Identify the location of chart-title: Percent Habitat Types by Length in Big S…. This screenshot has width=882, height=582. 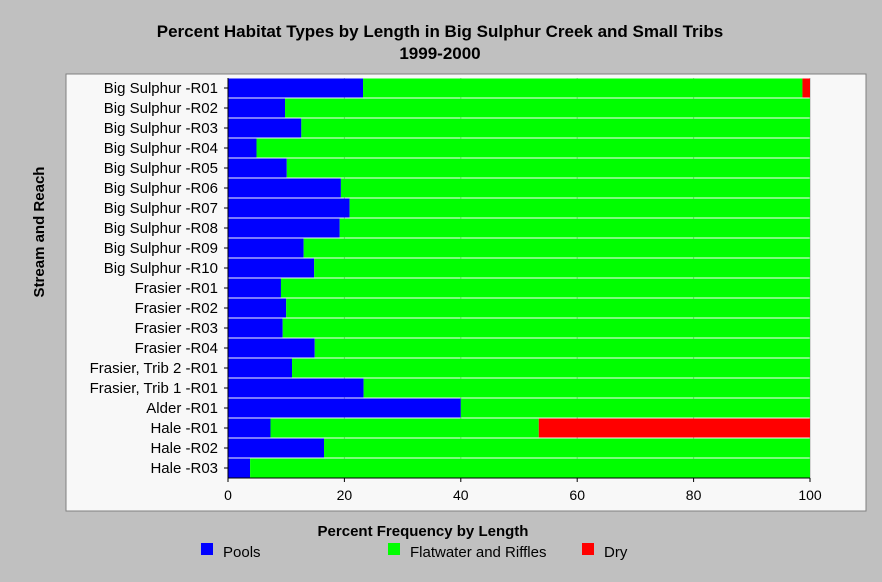
(440, 31).